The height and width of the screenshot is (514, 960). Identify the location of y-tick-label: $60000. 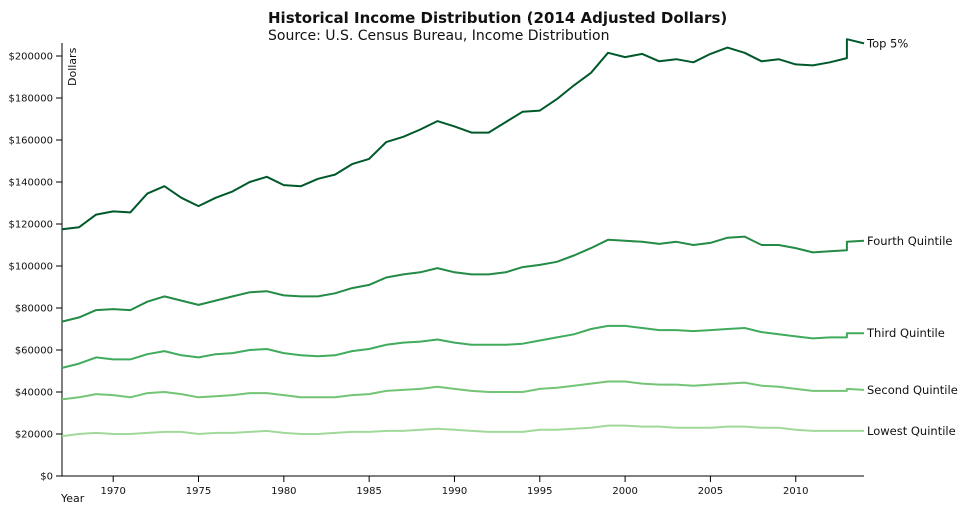
(34, 351).